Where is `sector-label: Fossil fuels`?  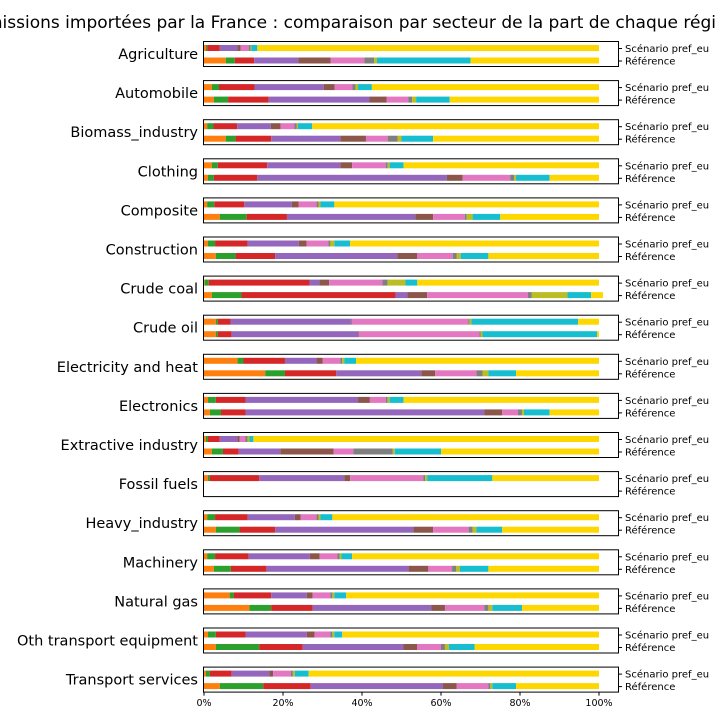 sector-label: Fossil fuels is located at coordinates (158, 485).